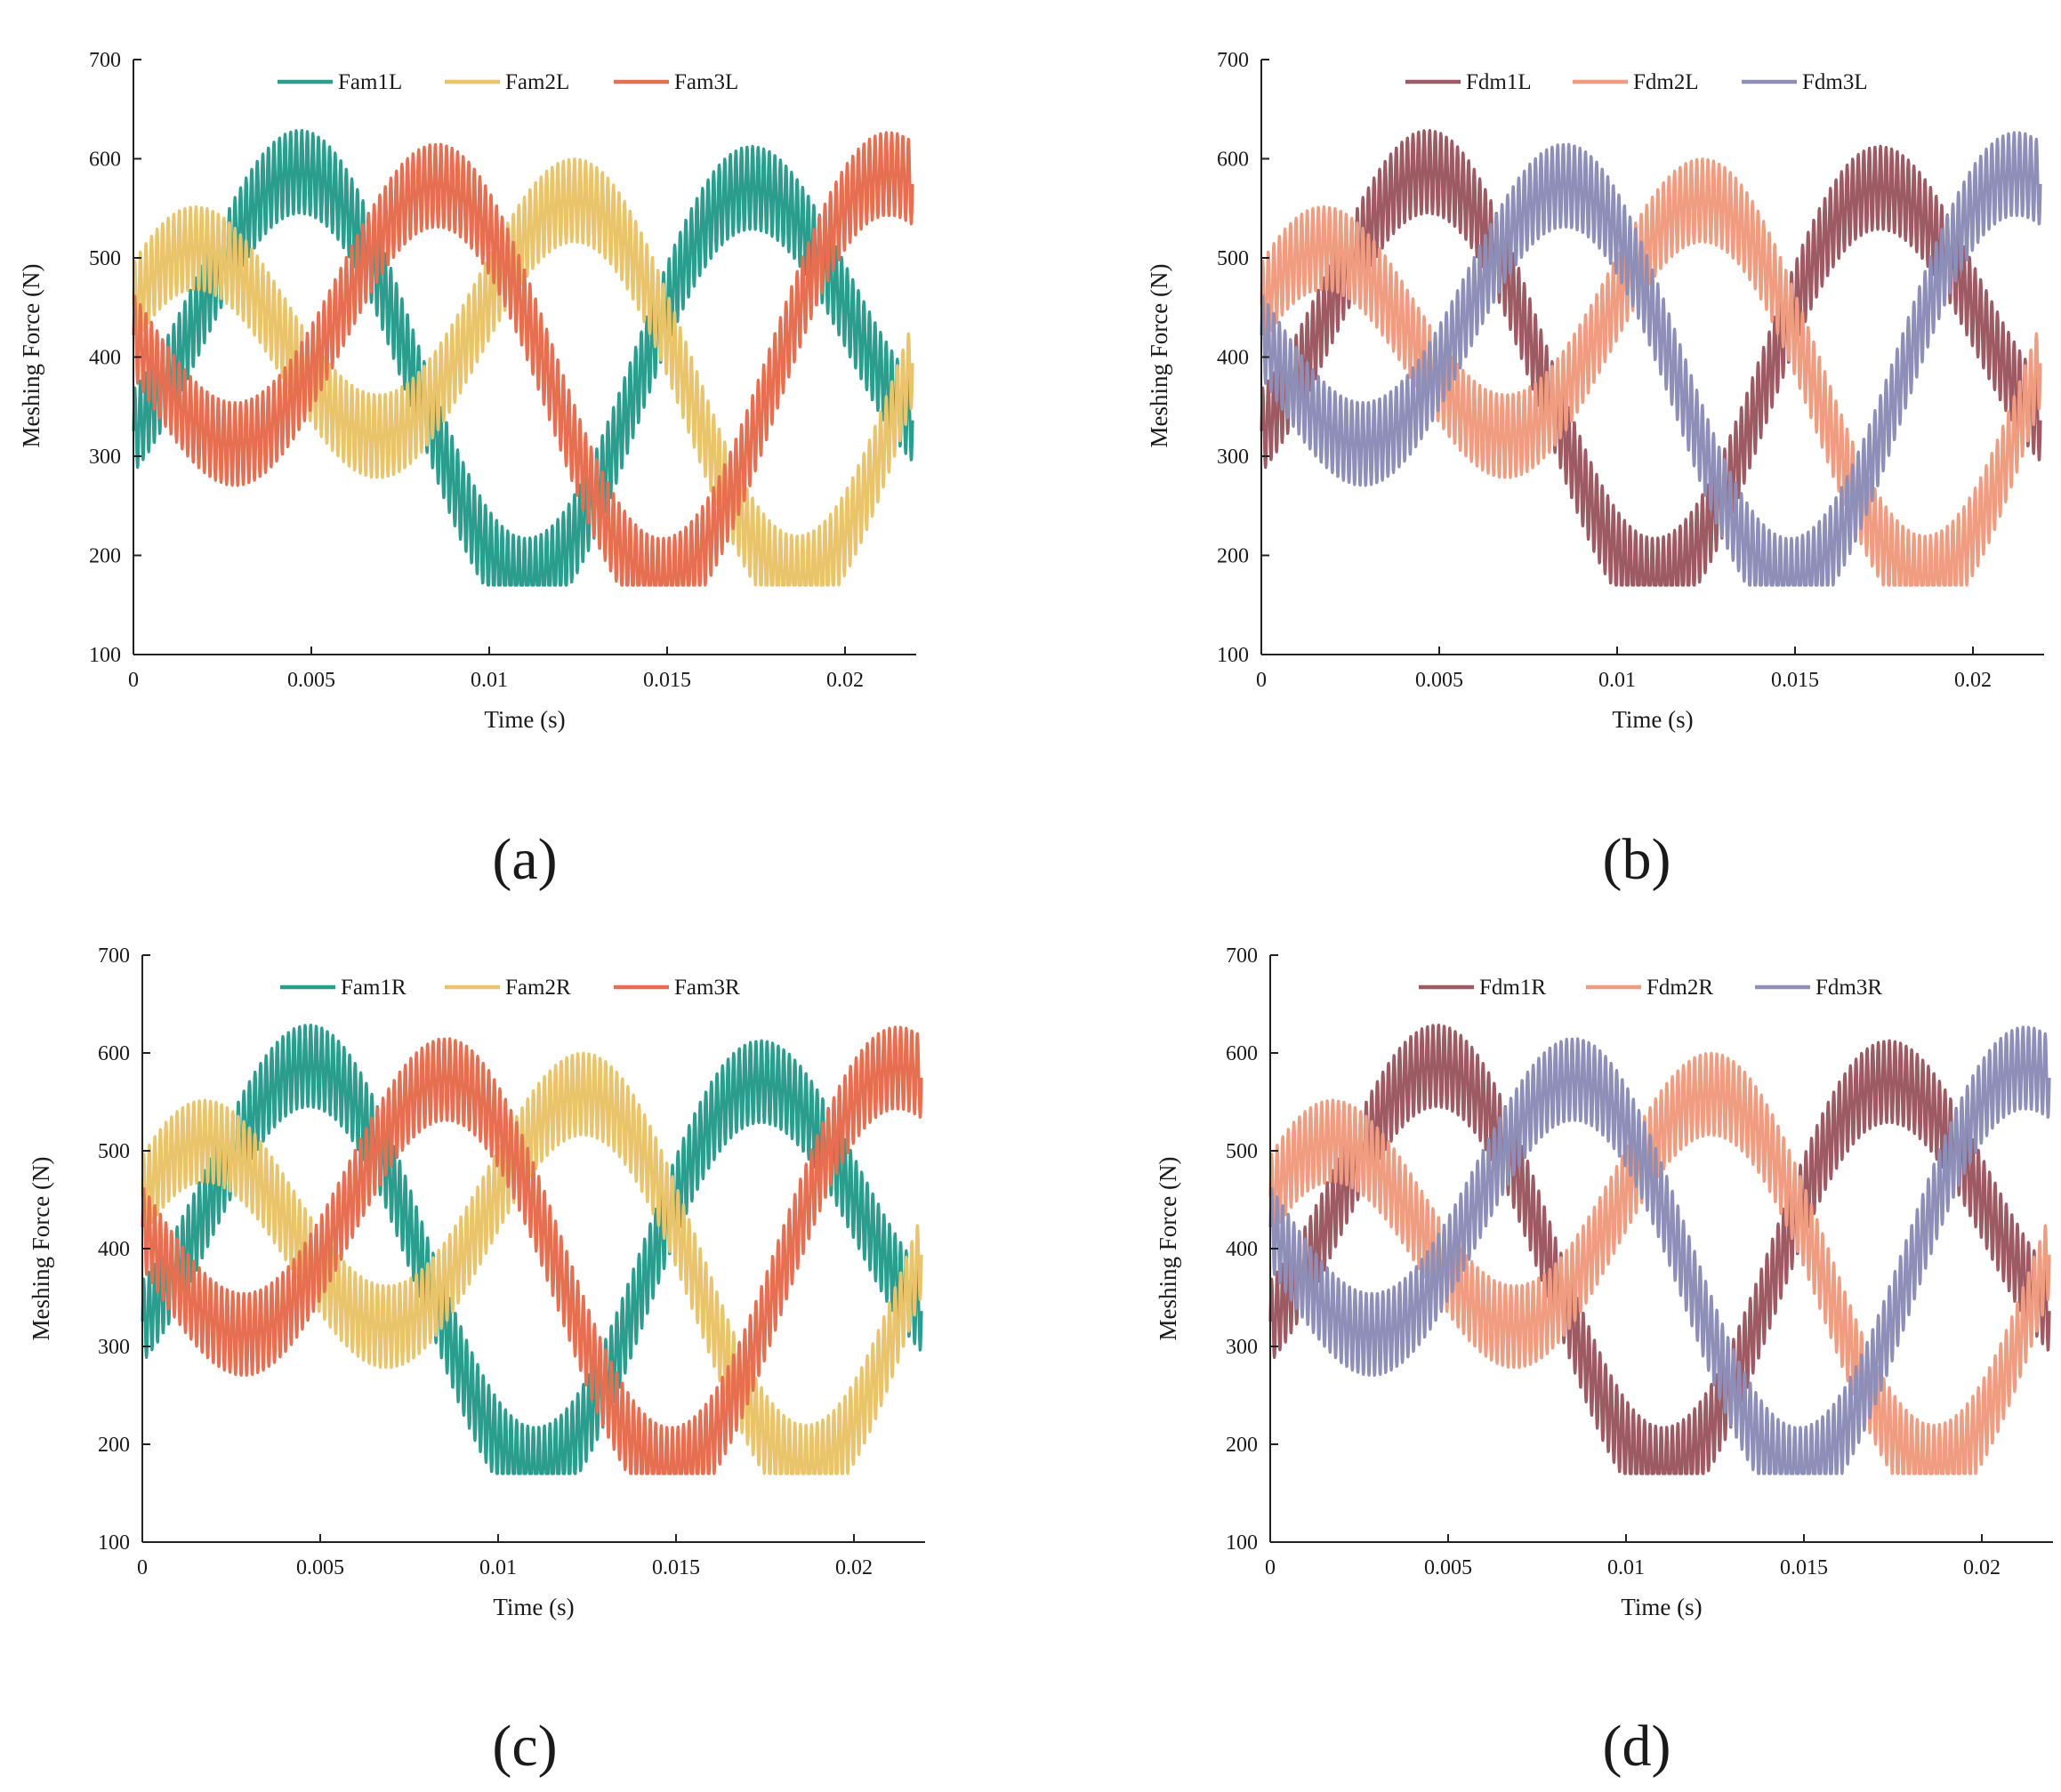 Image resolution: width=2061 pixels, height=1792 pixels. I want to click on legend-label: Fam2L, so click(537, 82).